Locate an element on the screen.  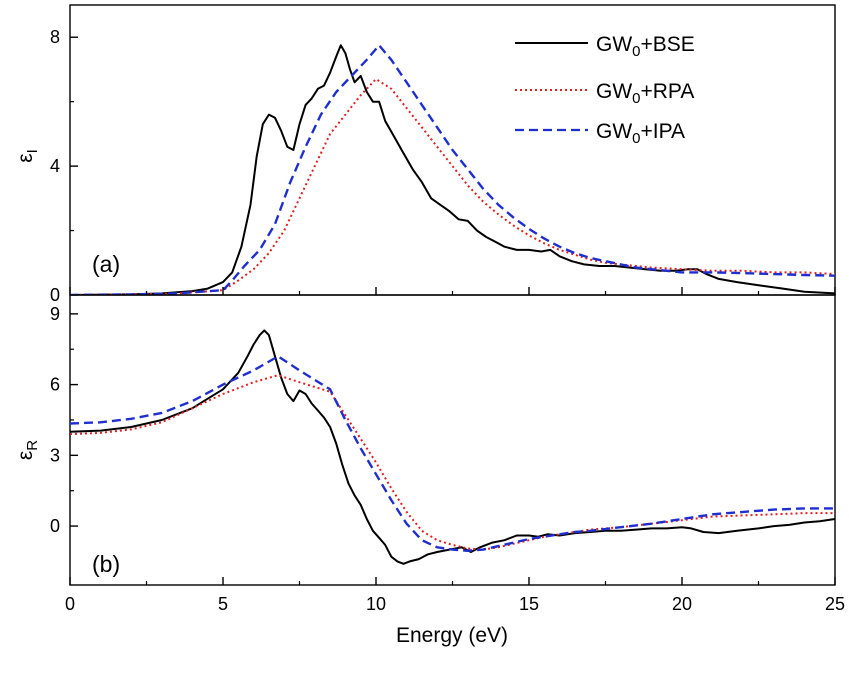
x-tick-label: 0 is located at coordinates (70, 604).